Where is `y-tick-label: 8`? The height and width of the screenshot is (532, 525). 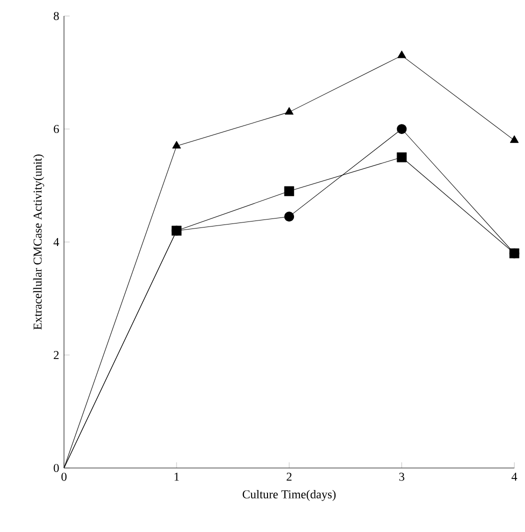 y-tick-label: 8 is located at coordinates (56, 16).